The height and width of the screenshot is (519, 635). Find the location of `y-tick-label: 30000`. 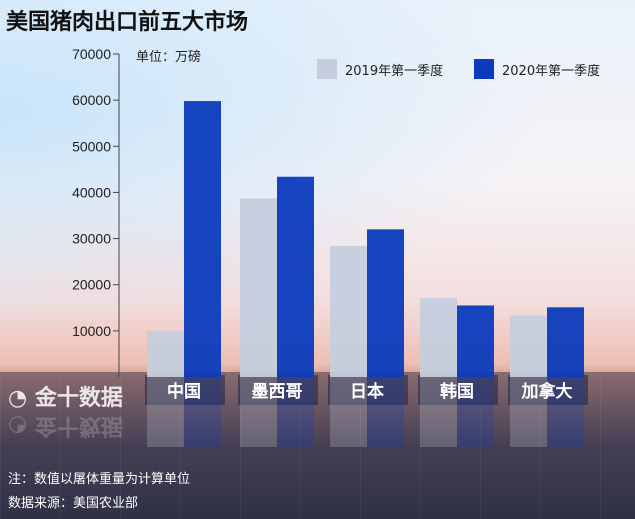

y-tick-label: 30000 is located at coordinates (91, 239).